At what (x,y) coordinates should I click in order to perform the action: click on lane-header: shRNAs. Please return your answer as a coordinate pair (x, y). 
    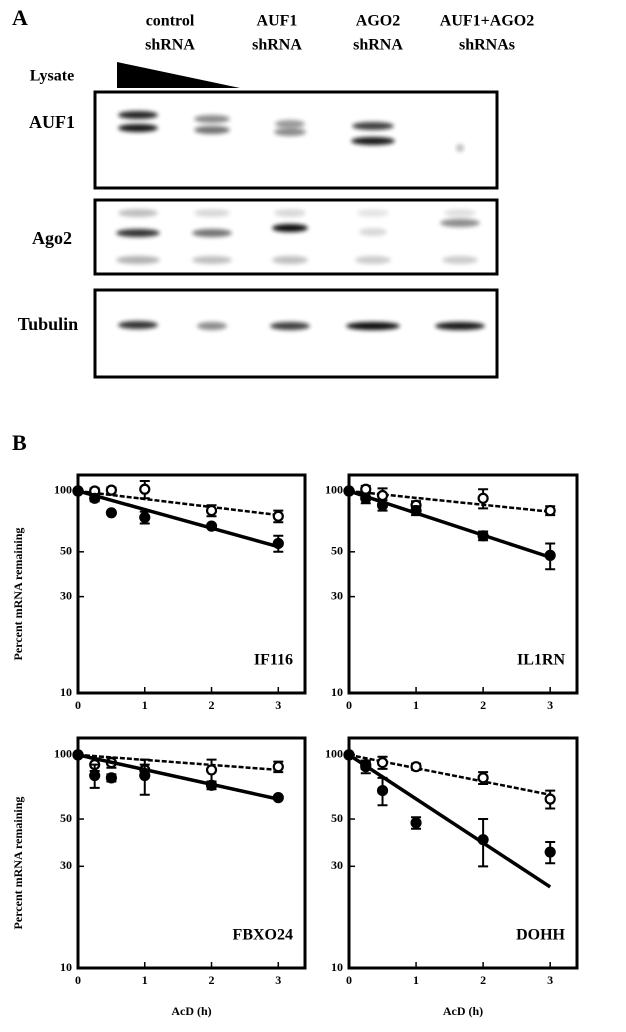
    Looking at the image, I should click on (487, 45).